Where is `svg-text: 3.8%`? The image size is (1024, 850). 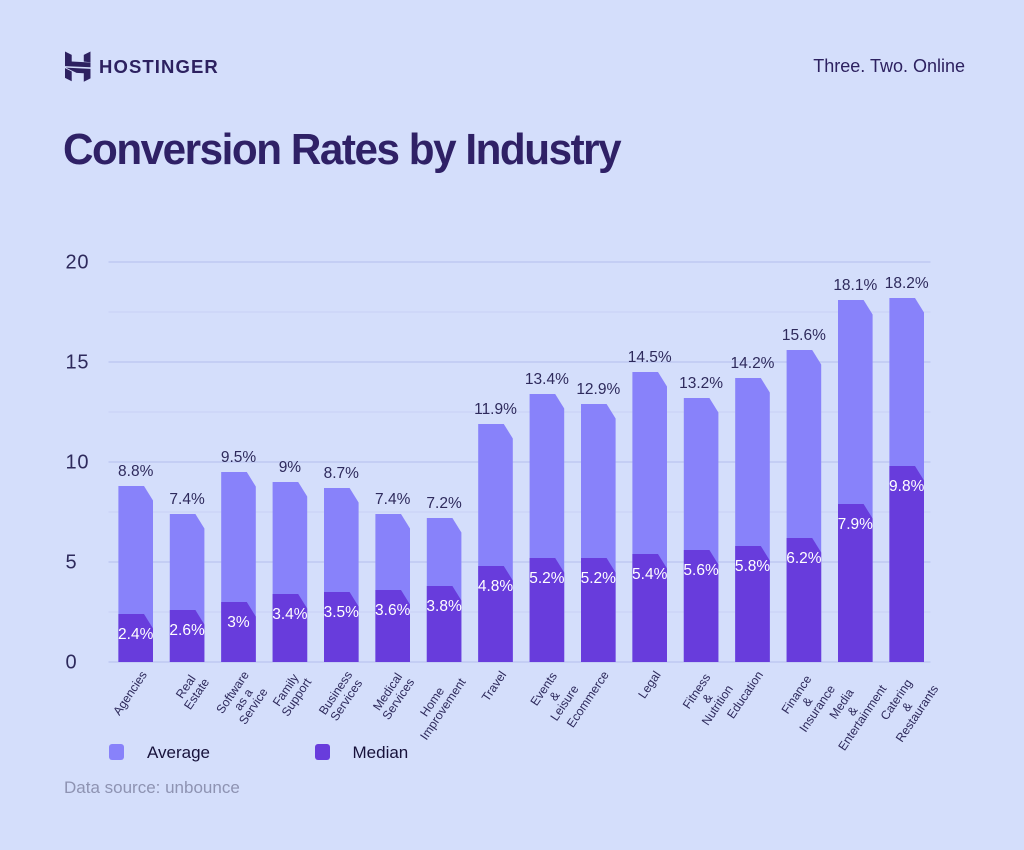
svg-text: 3.8% is located at coordinates (444, 606).